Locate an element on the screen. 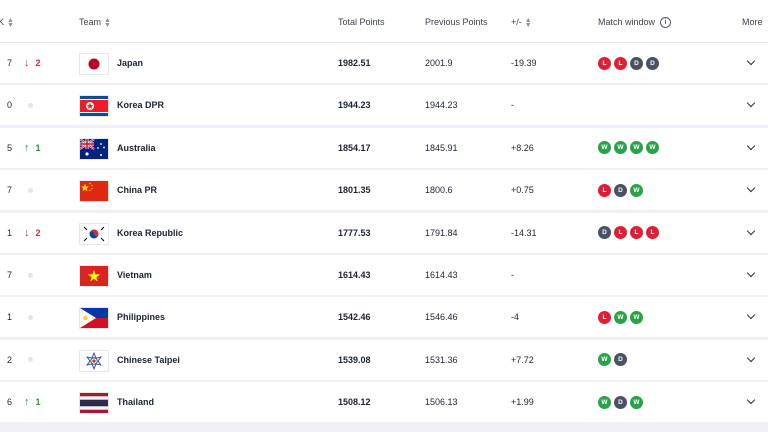 The image size is (768, 432). previous-points: 1791.84 is located at coordinates (441, 232).